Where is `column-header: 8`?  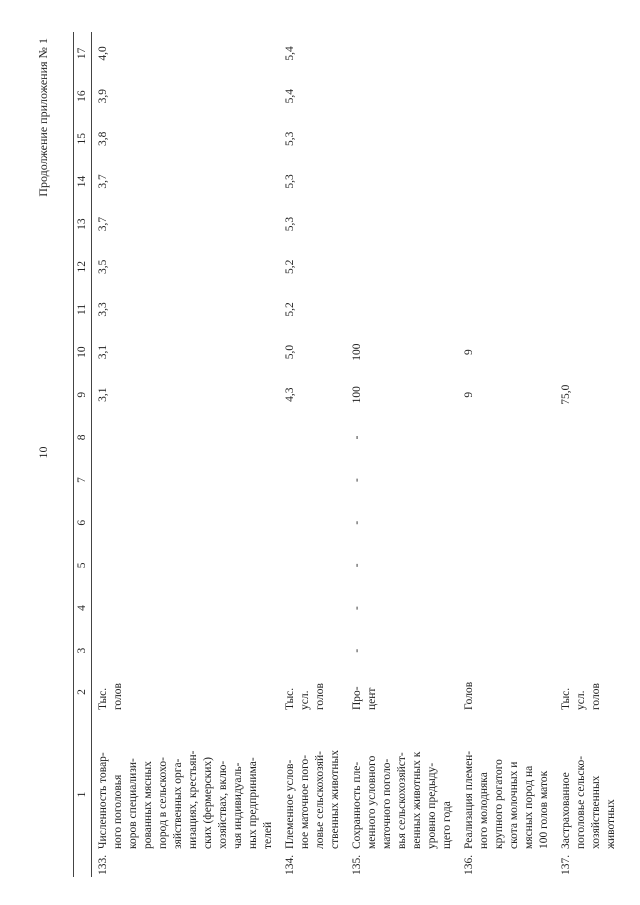
column-header: 8 is located at coordinates (82, 437).